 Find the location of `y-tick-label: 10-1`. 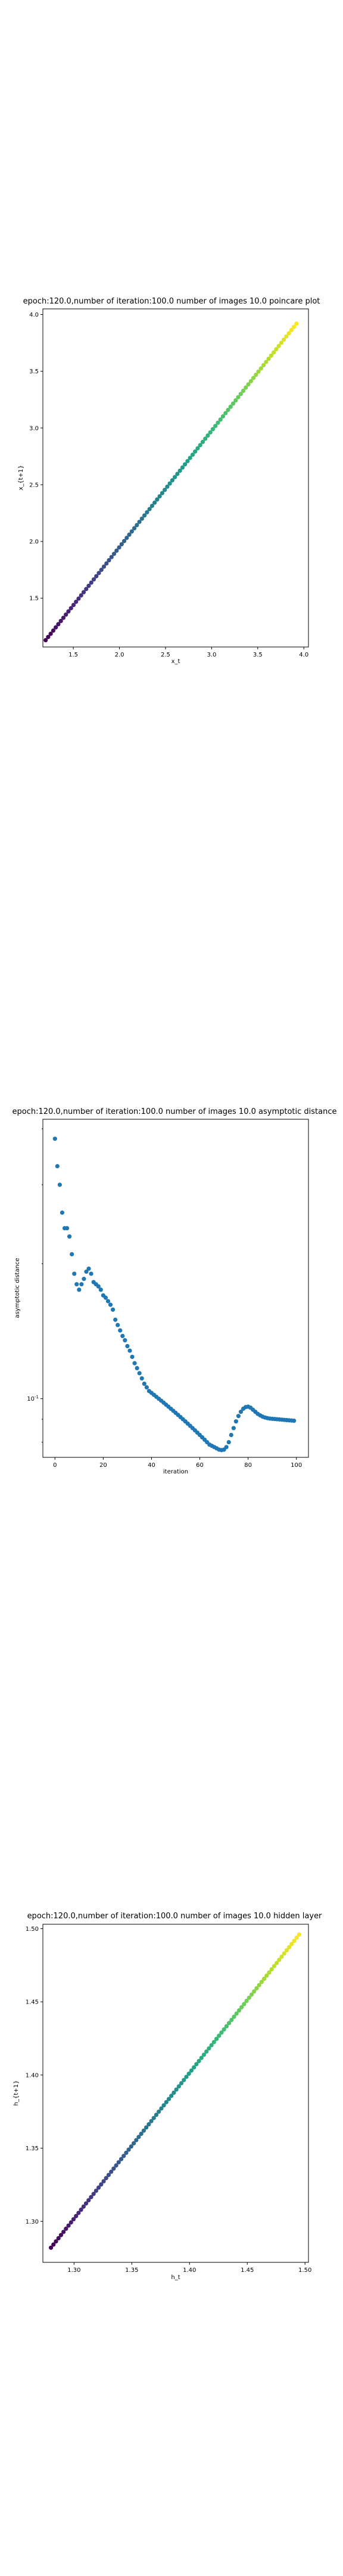

y-tick-label: 10-1 is located at coordinates (33, 1399).